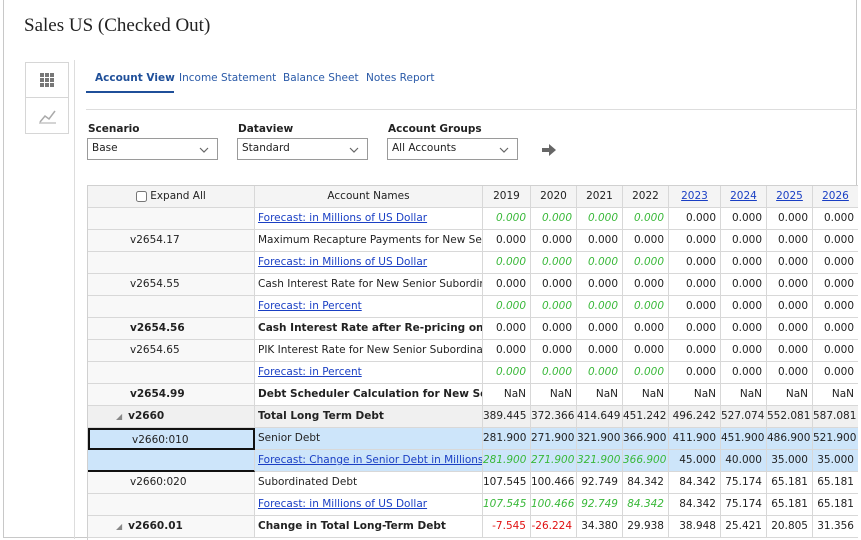 This screenshot has height=540, width=861. Describe the element at coordinates (135, 78) in the screenshot. I see `tab: Account View` at that location.